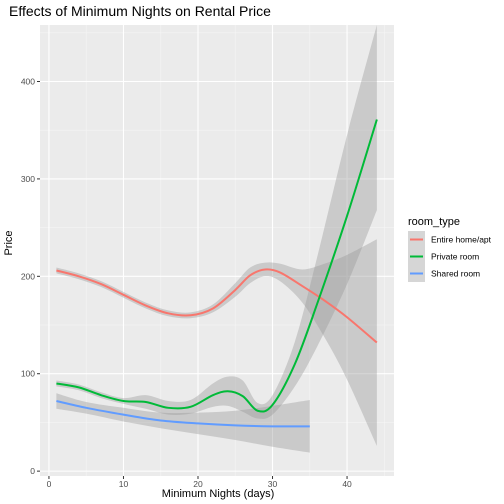 This screenshot has height=504, width=504. I want to click on legend-label-1: Private room, so click(455, 257).